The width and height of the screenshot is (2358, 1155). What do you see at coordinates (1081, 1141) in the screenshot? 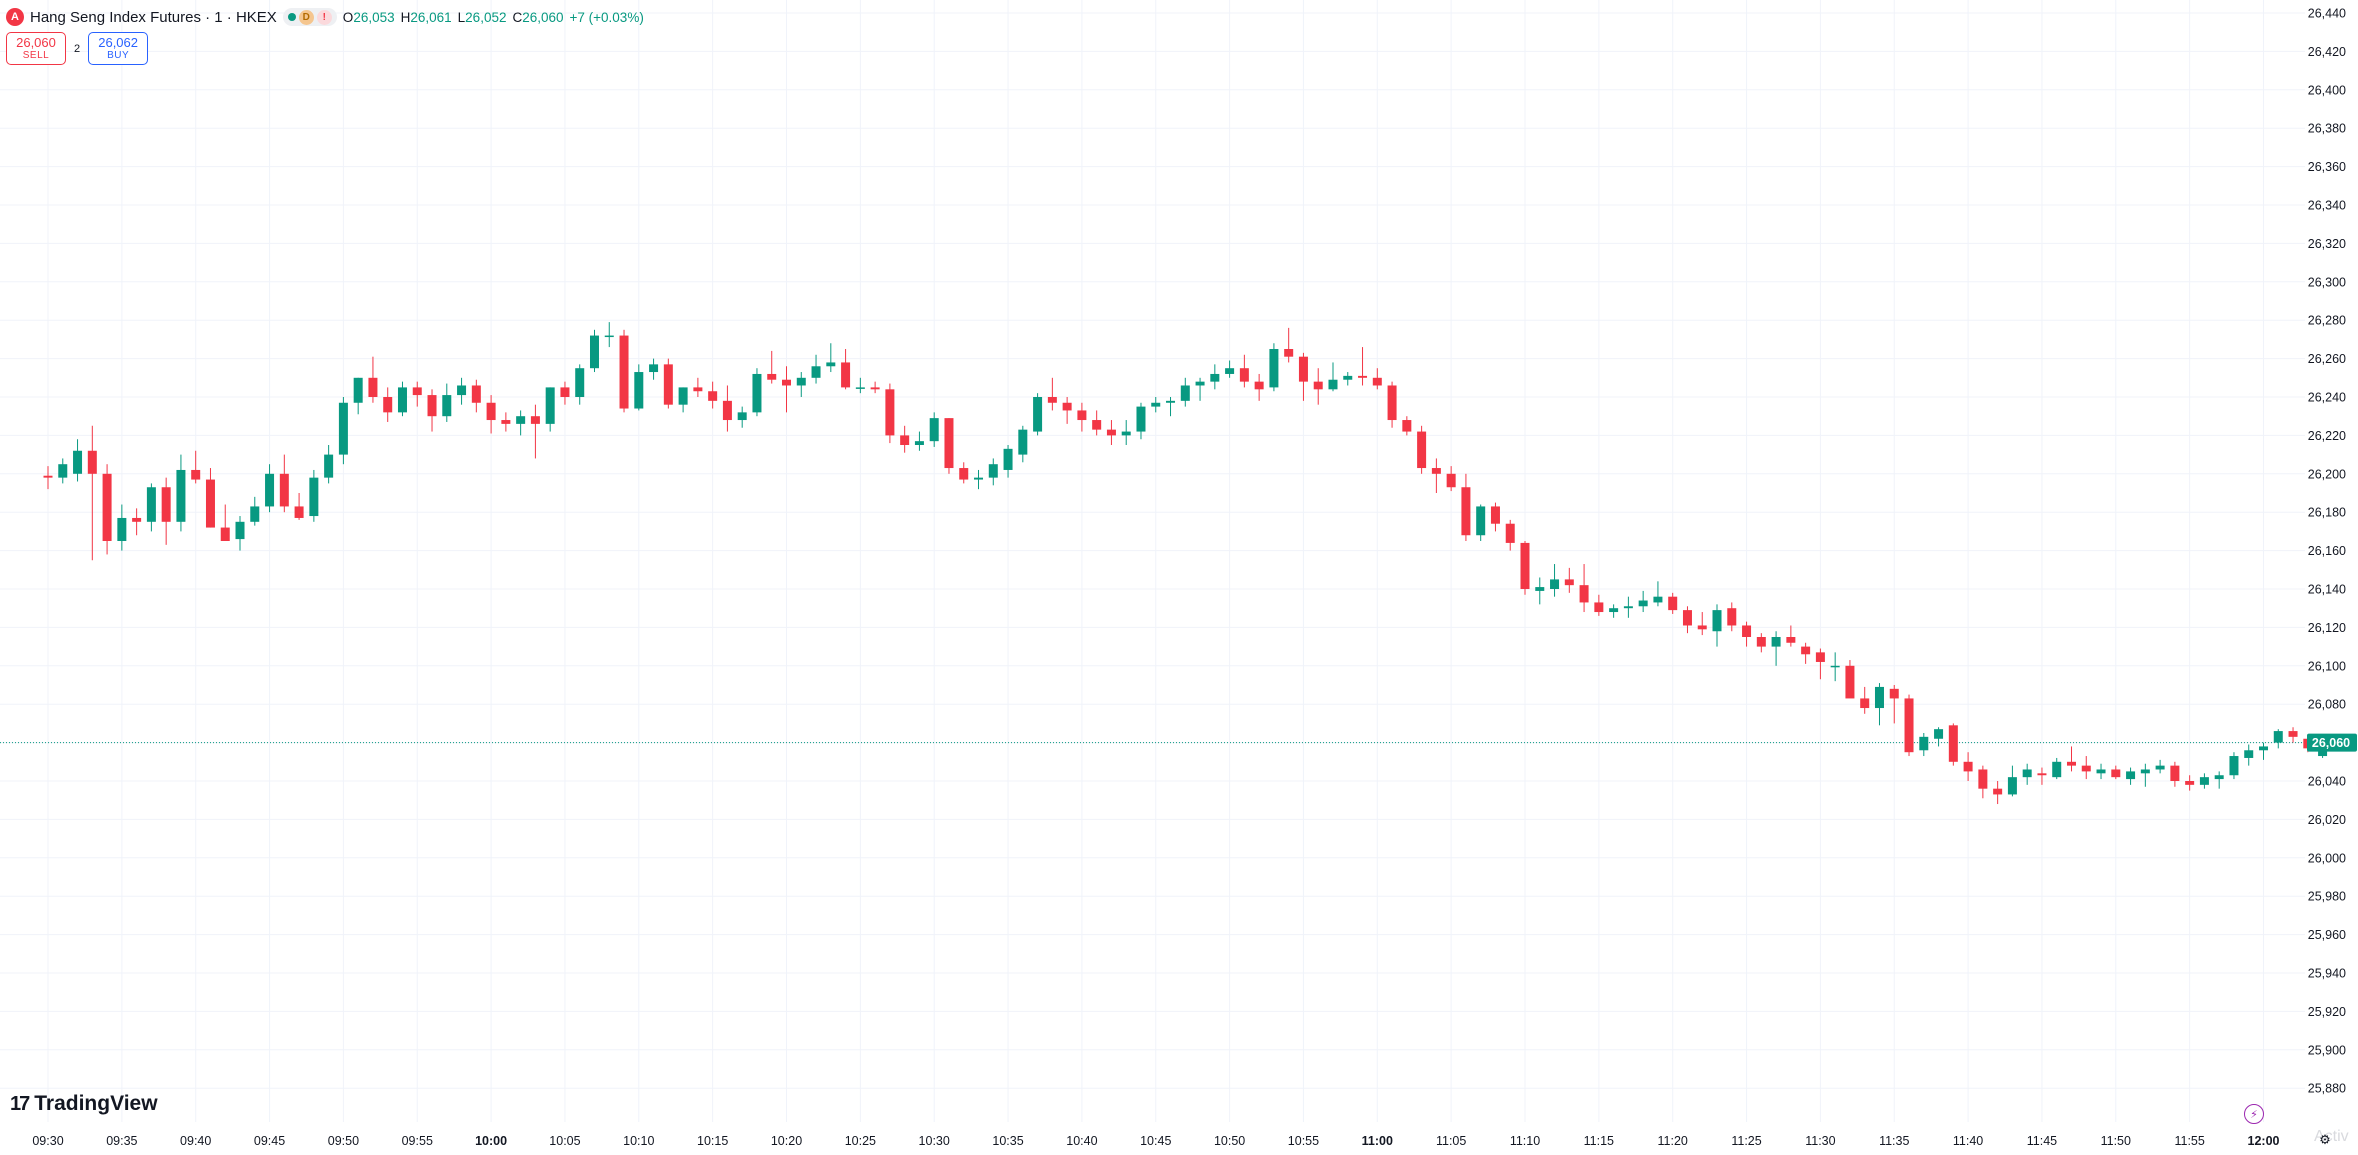
I see `x-tick-label: 10:40` at bounding box center [1081, 1141].